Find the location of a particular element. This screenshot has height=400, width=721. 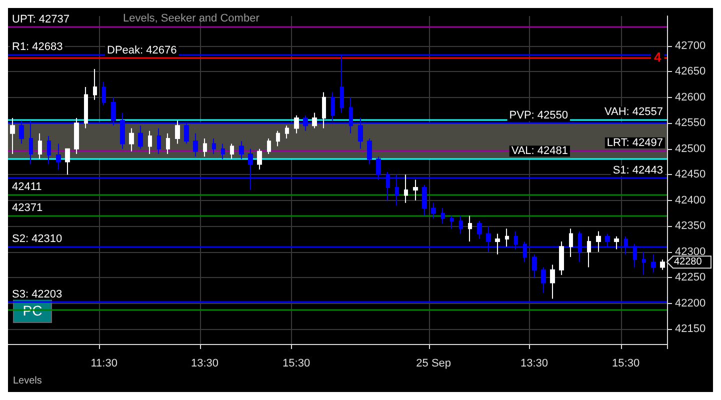

ref-line-label: S3: 42203 is located at coordinates (37, 294).